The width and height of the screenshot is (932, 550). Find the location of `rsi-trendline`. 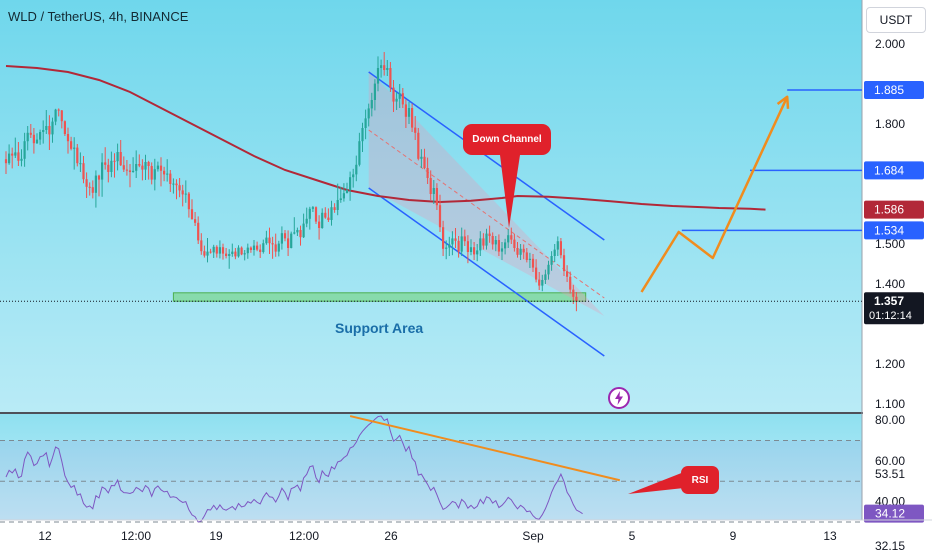

rsi-trendline is located at coordinates (485, 448).